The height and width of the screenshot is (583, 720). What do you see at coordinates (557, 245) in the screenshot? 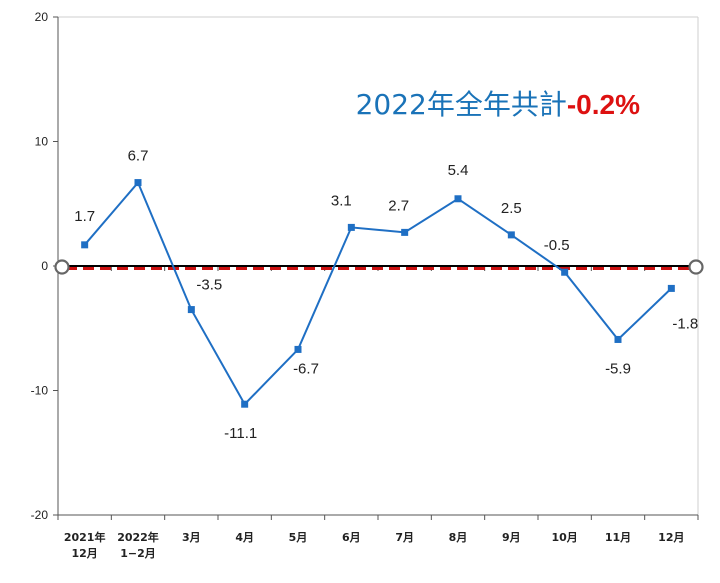
I see `data-label: -0.5` at bounding box center [557, 245].